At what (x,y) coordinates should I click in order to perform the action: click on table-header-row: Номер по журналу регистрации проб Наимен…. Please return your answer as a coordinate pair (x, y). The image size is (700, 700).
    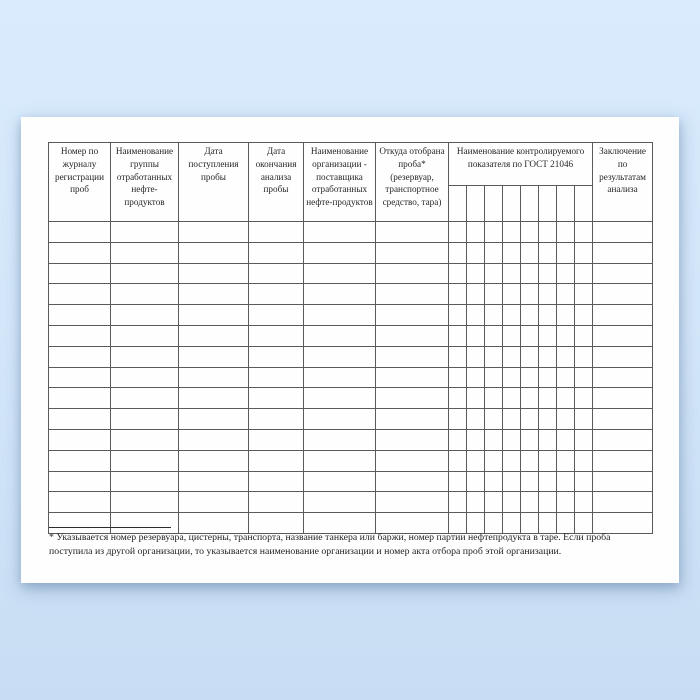
    Looking at the image, I should click on (351, 182).